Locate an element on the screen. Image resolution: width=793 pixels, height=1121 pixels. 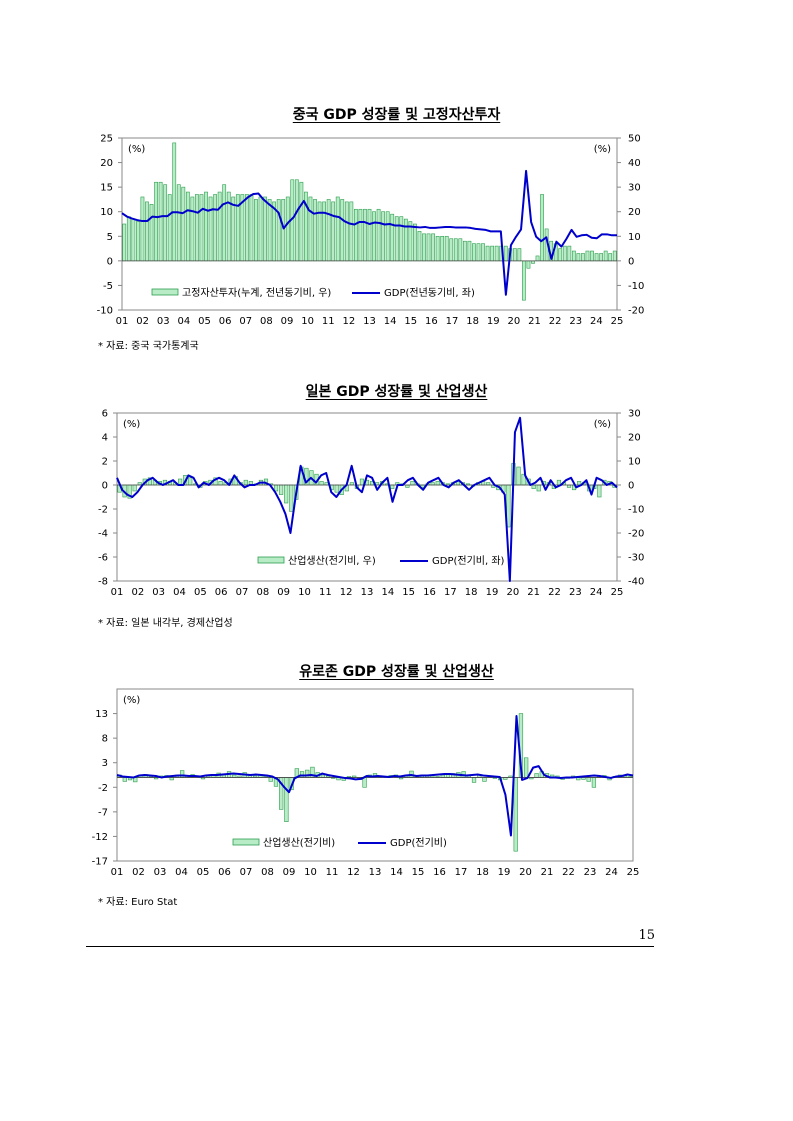
chart2-source: * 자료: 일본 내각부, 경제산업성 is located at coordinates (165, 623).